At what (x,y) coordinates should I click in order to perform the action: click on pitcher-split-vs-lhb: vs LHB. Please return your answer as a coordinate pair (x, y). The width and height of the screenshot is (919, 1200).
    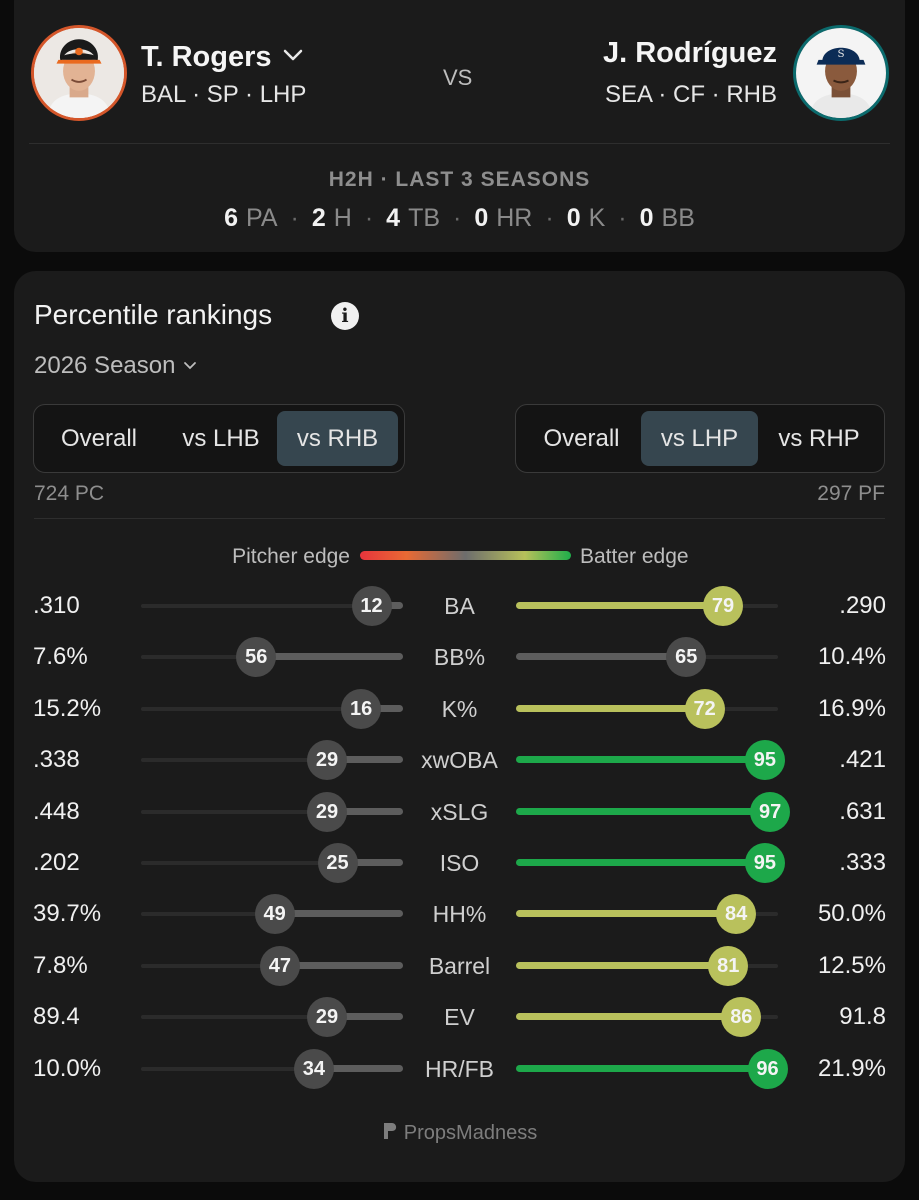
    Looking at the image, I should click on (221, 438).